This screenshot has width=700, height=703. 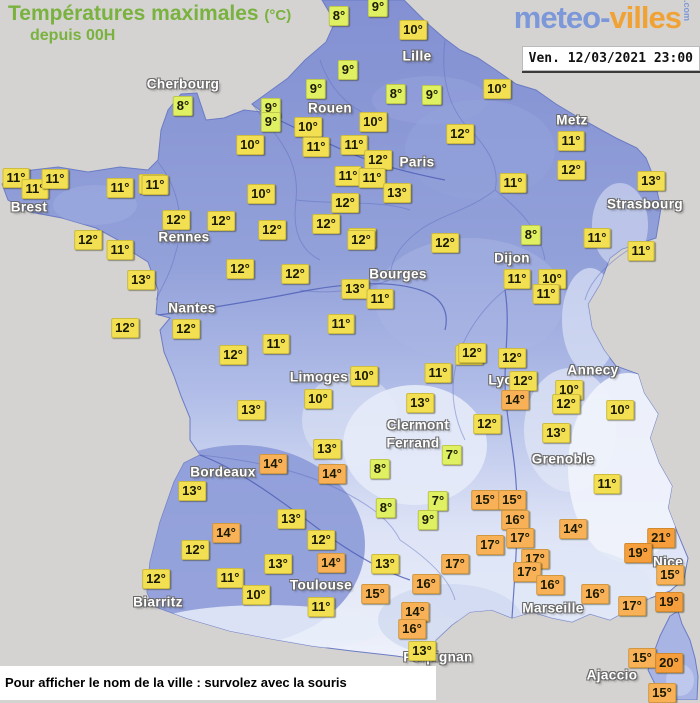 What do you see at coordinates (603, 18) in the screenshot?
I see `meteo-villes-logo: meteo-villes.com` at bounding box center [603, 18].